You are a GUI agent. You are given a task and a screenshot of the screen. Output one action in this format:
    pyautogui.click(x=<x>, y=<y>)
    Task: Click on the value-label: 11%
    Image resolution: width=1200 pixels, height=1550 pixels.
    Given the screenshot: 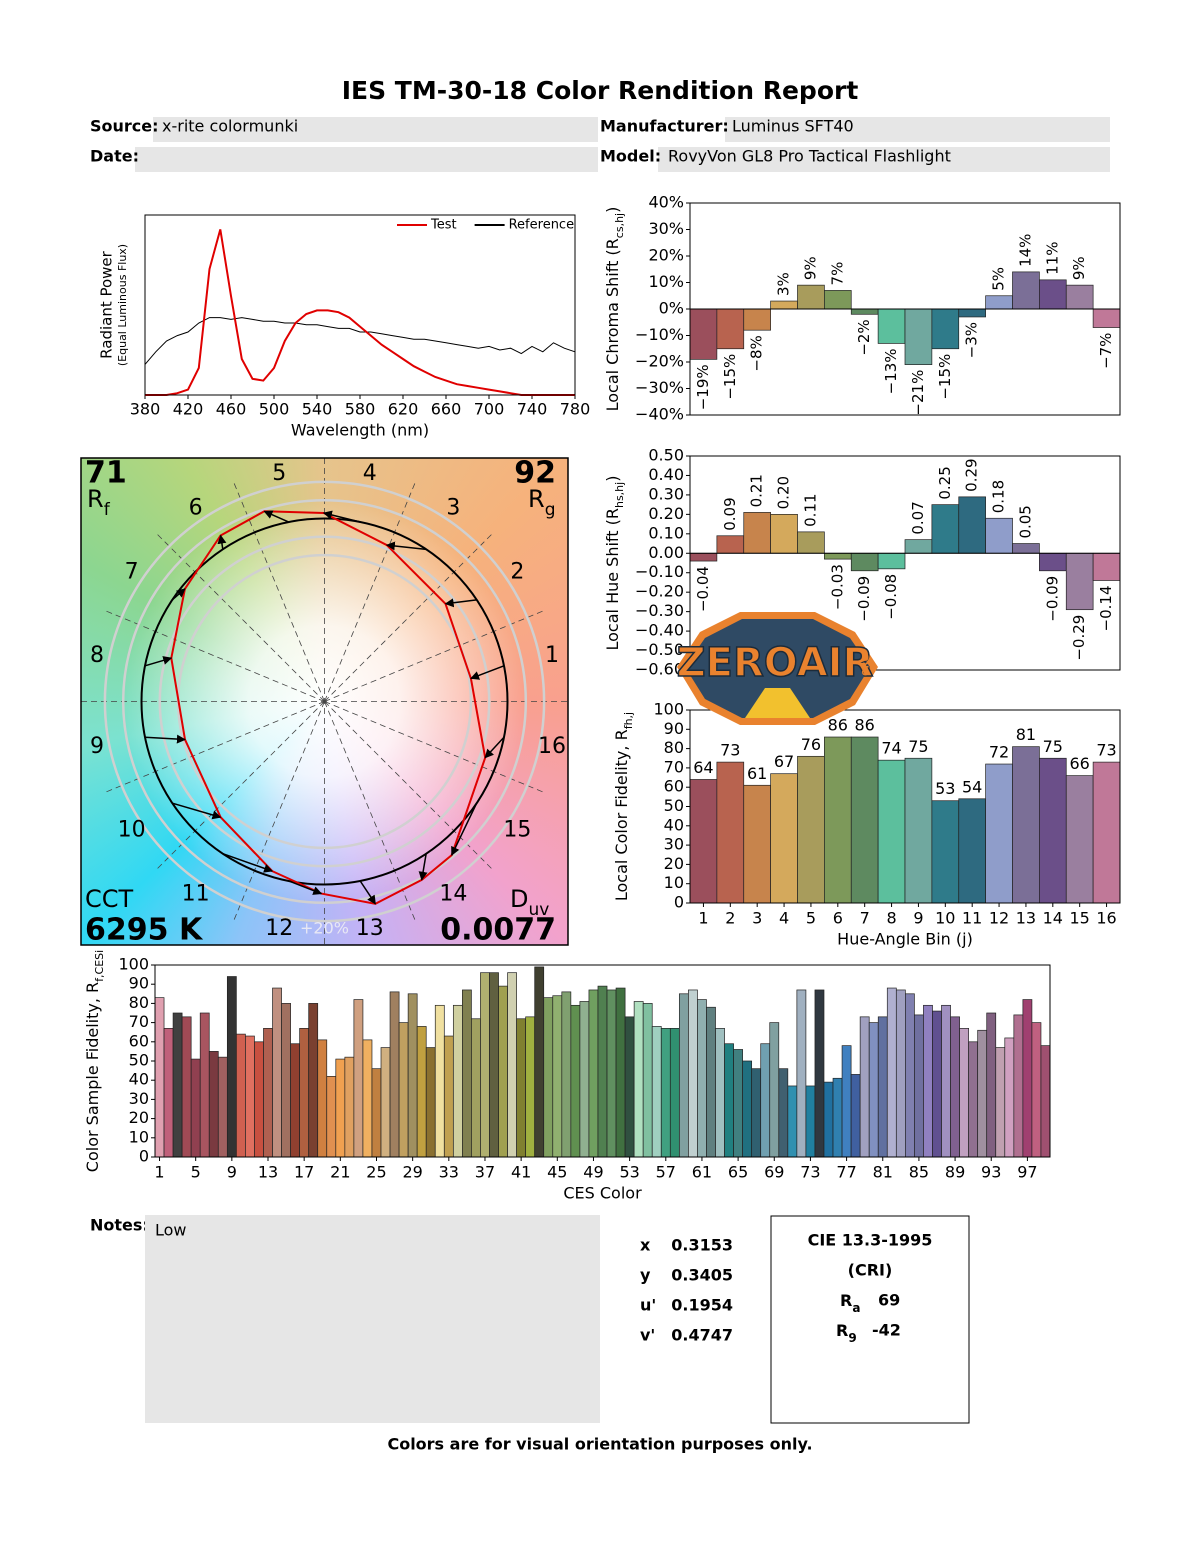 What is the action you would take?
    pyautogui.click(x=1052, y=258)
    